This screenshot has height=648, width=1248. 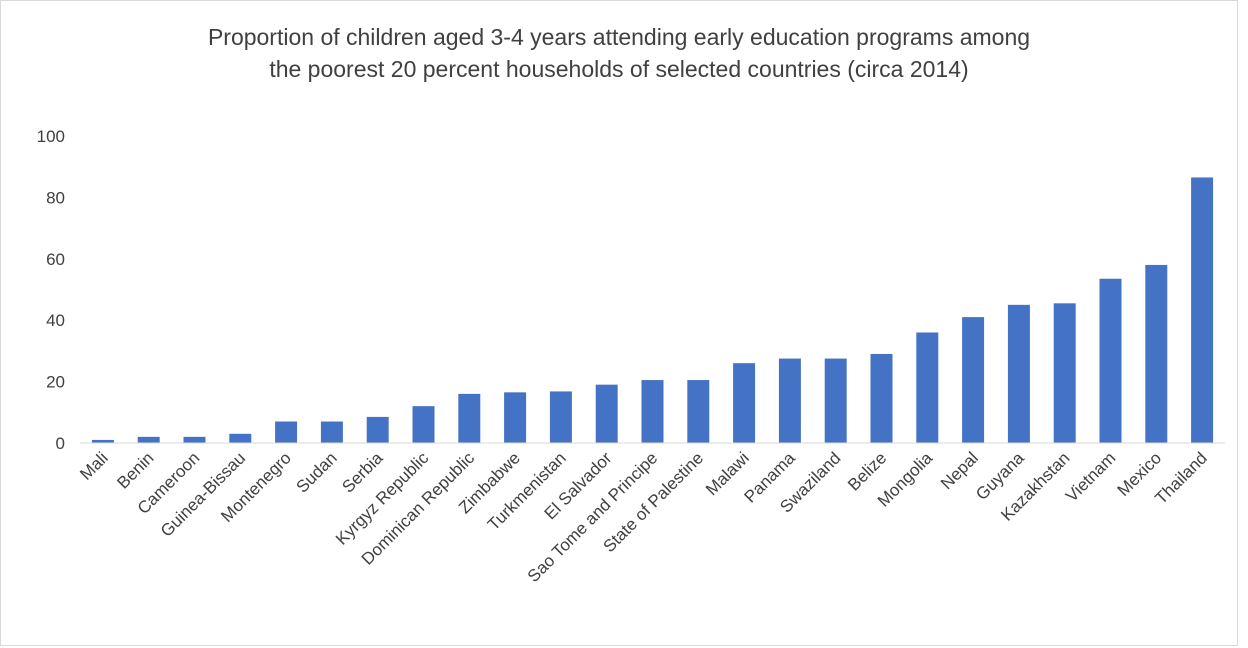 What do you see at coordinates (93, 465) in the screenshot?
I see `x-tick-label: Mali` at bounding box center [93, 465].